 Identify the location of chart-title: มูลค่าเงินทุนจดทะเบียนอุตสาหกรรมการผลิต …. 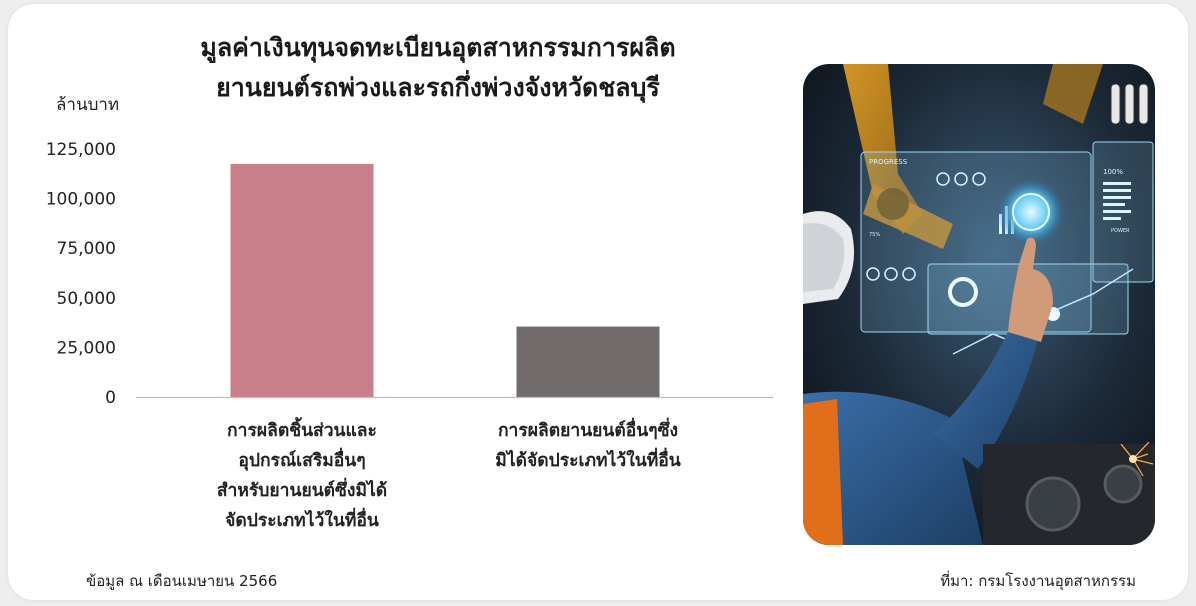
(438, 68).